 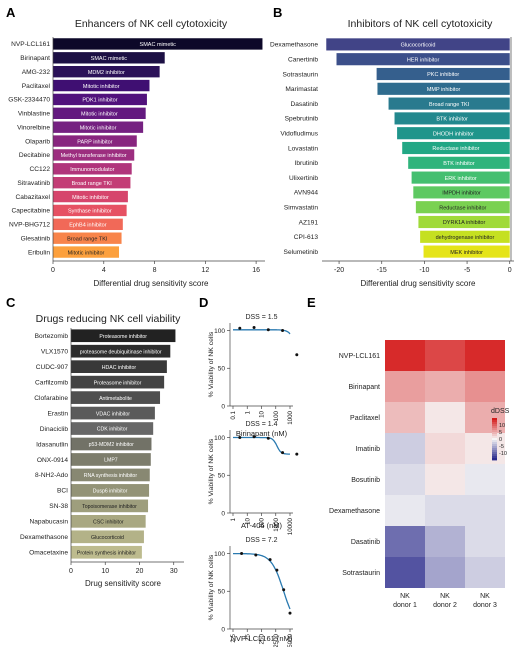 What do you see at coordinates (112, 445) in the screenshot?
I see `bar-label-C-7: p53-MDM2 inhibitor` at bounding box center [112, 445].